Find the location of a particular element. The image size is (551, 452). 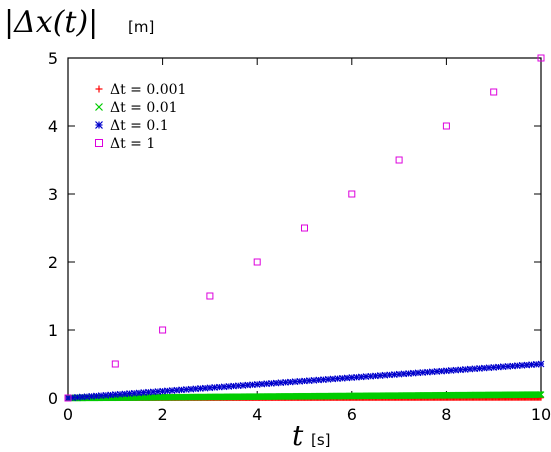

legend-label: Δt = 0.001 is located at coordinates (148, 90).